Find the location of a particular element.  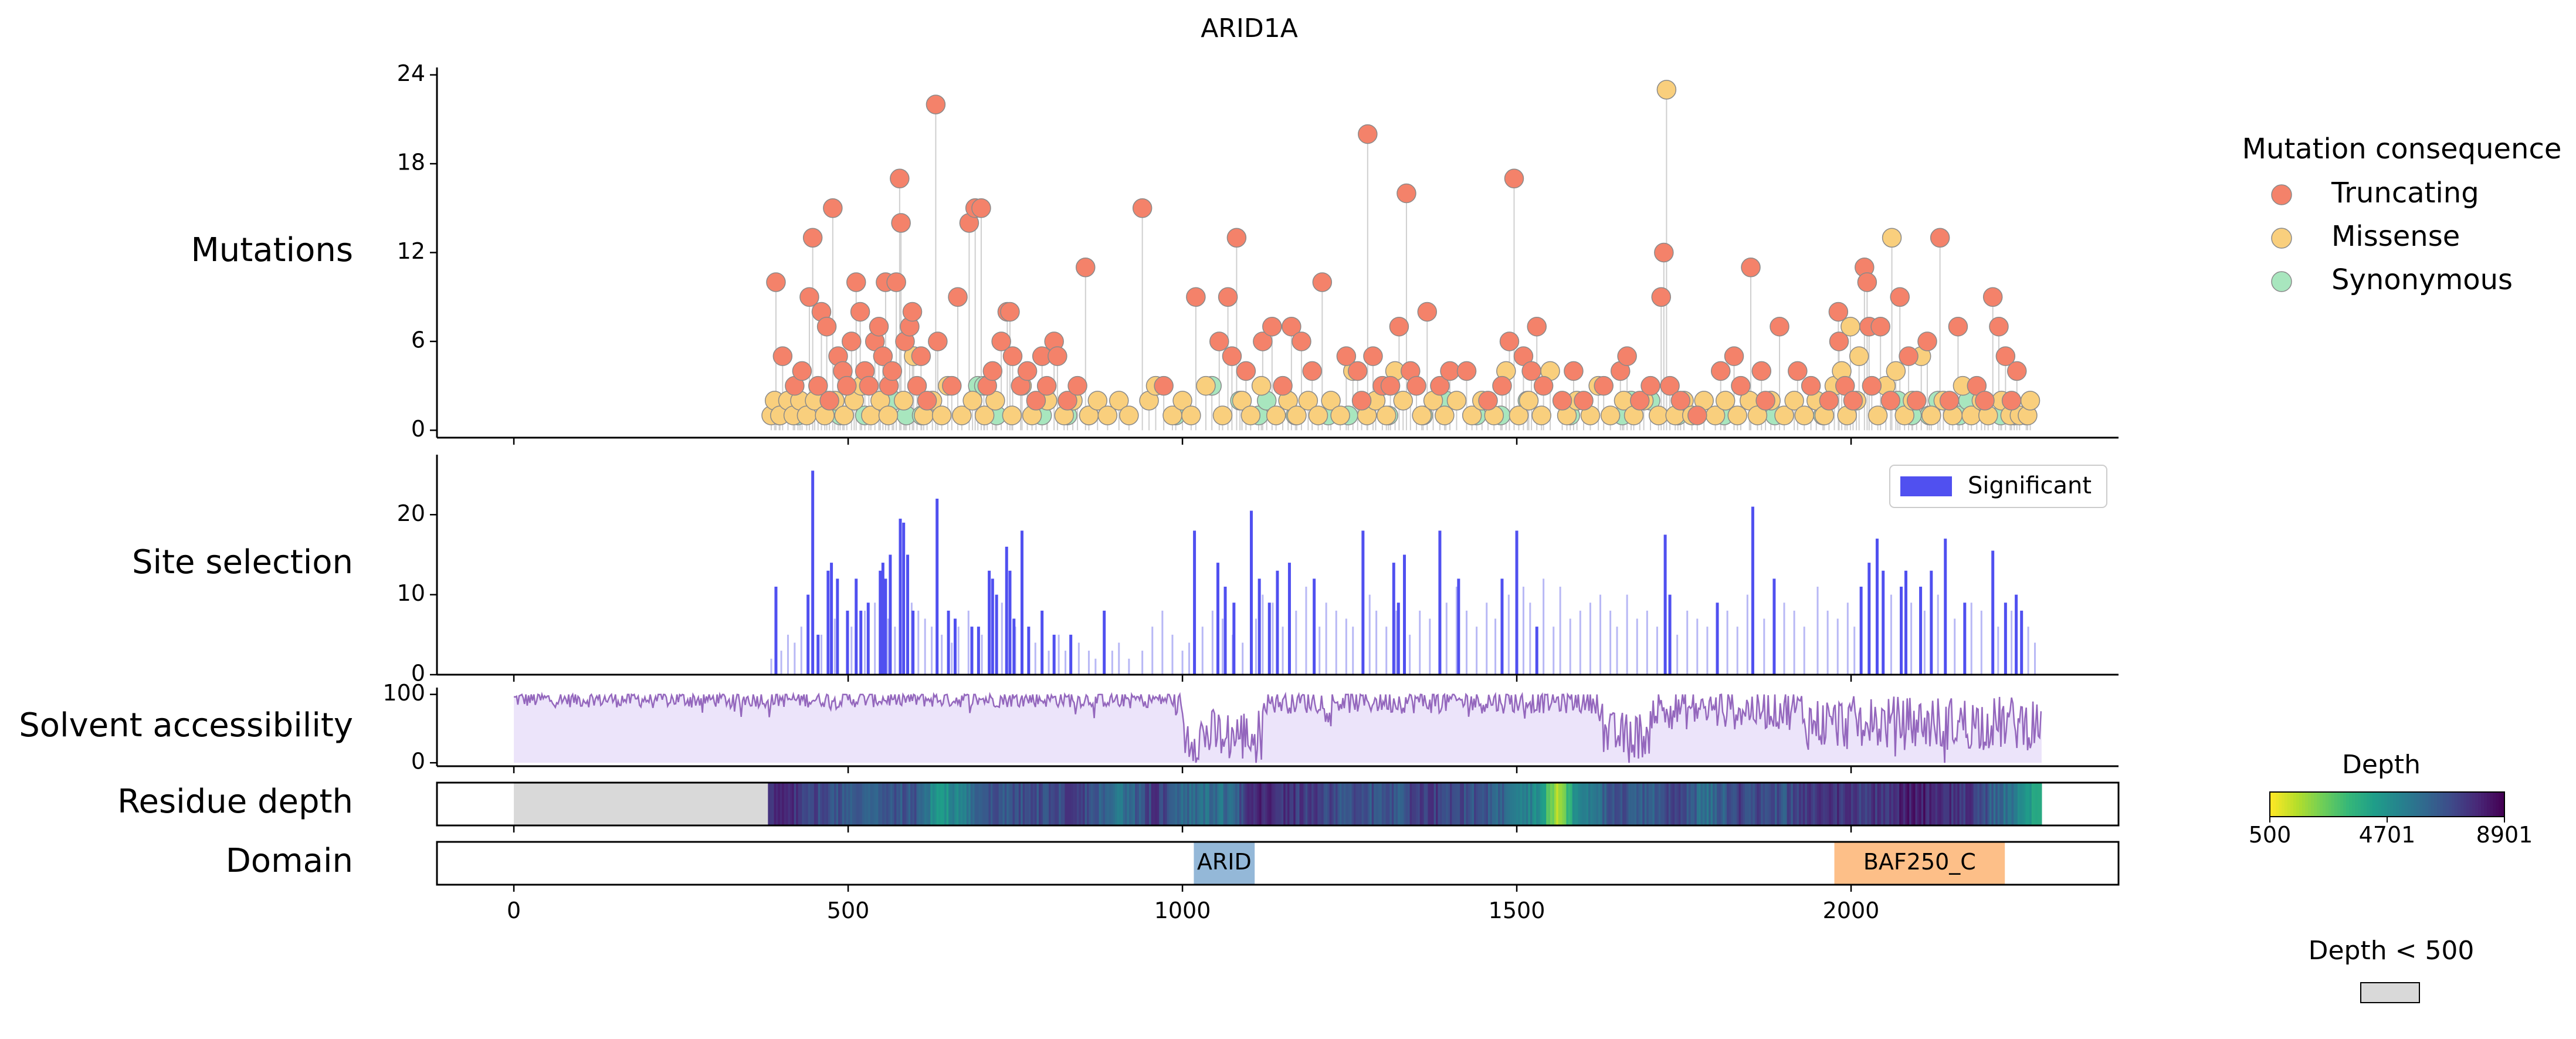

y-tick-label: 12 is located at coordinates (411, 251).